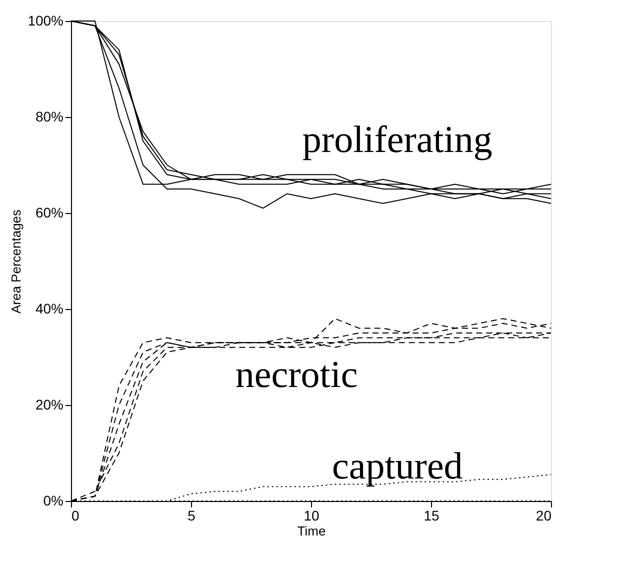 The width and height of the screenshot is (624, 566). I want to click on annotation: proliferating, so click(397, 140).